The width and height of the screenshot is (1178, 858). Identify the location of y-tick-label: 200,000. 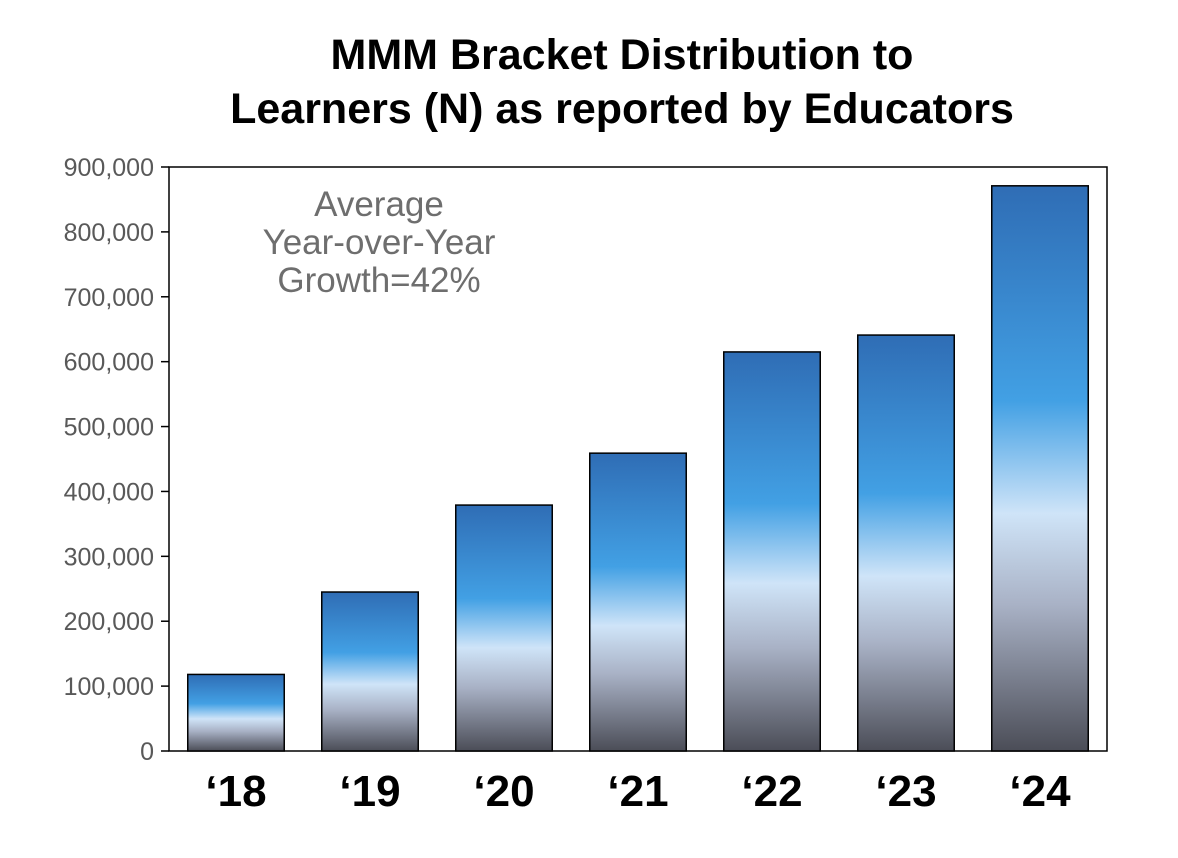
(109, 622).